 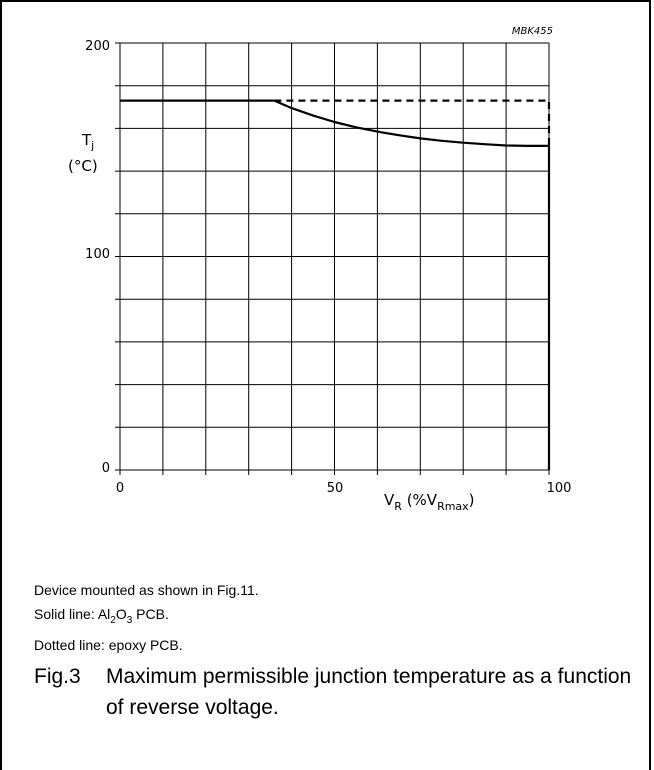 I want to click on note-dotted-line: Dotted line: epoxy PCB., so click(x=108, y=644).